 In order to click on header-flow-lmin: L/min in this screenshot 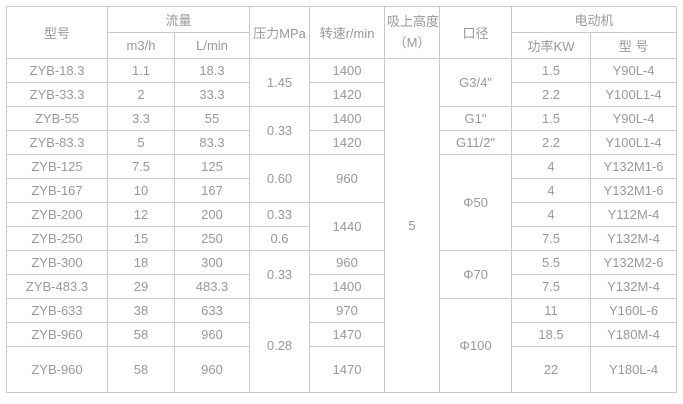, I will do `click(212, 45)`.